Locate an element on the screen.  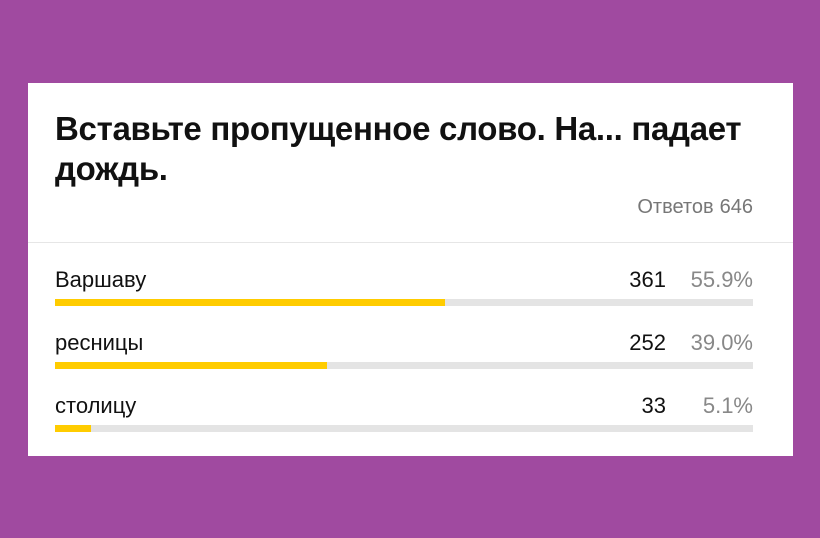
divider is located at coordinates (410, 242).